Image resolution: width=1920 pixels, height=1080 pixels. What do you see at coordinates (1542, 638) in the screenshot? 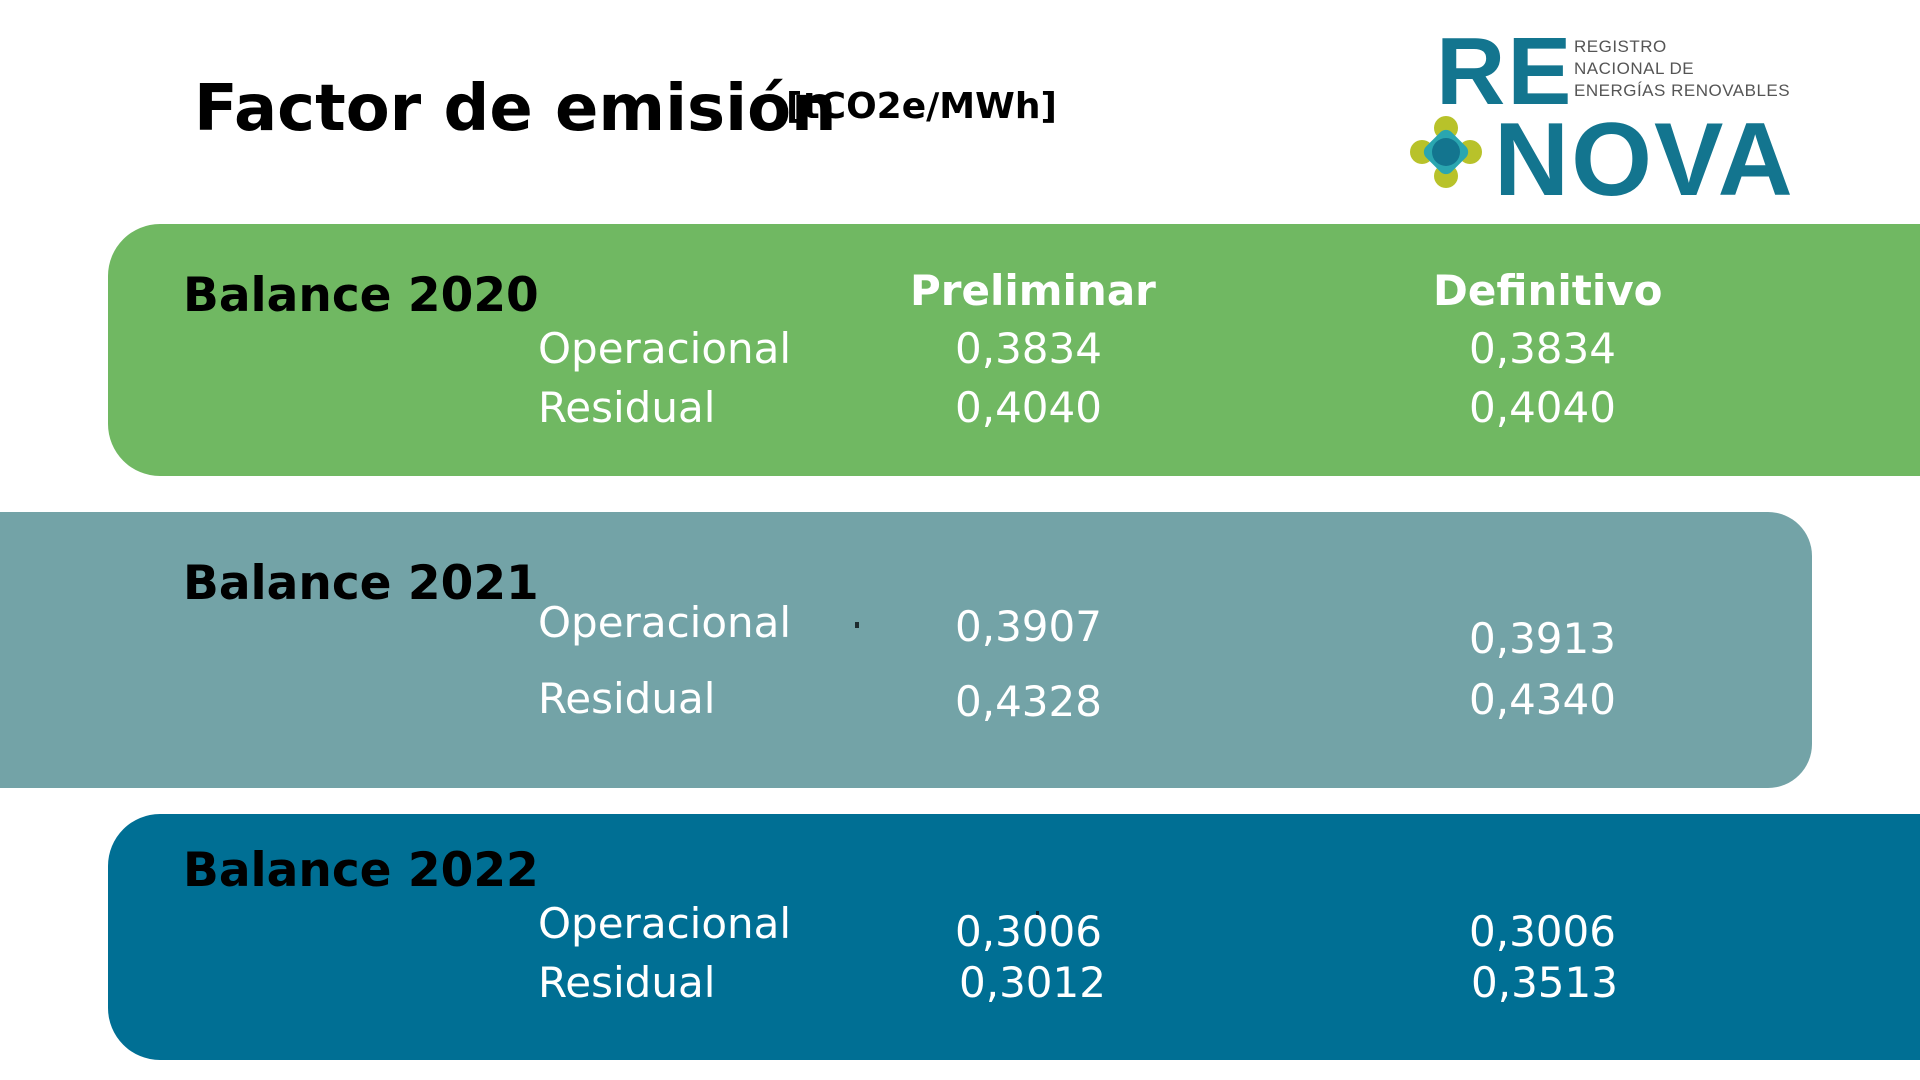
I see `value-2021-operacional-definitivo: 0,3913` at bounding box center [1542, 638].